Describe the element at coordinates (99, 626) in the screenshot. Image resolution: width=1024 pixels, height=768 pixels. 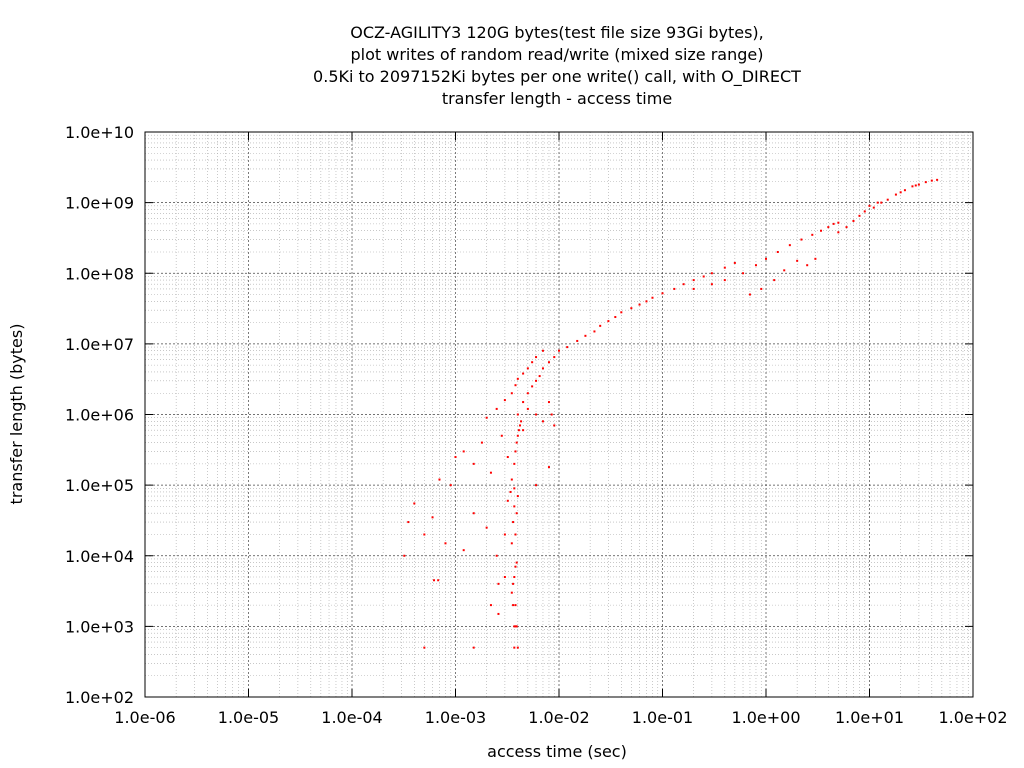
I see `y-tick-label: 1.0e+03` at that location.